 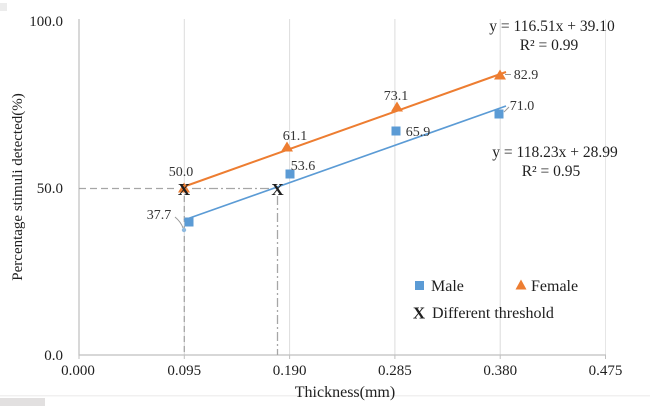 What do you see at coordinates (46, 22) in the screenshot?
I see `y-tick-100: 100.0` at bounding box center [46, 22].